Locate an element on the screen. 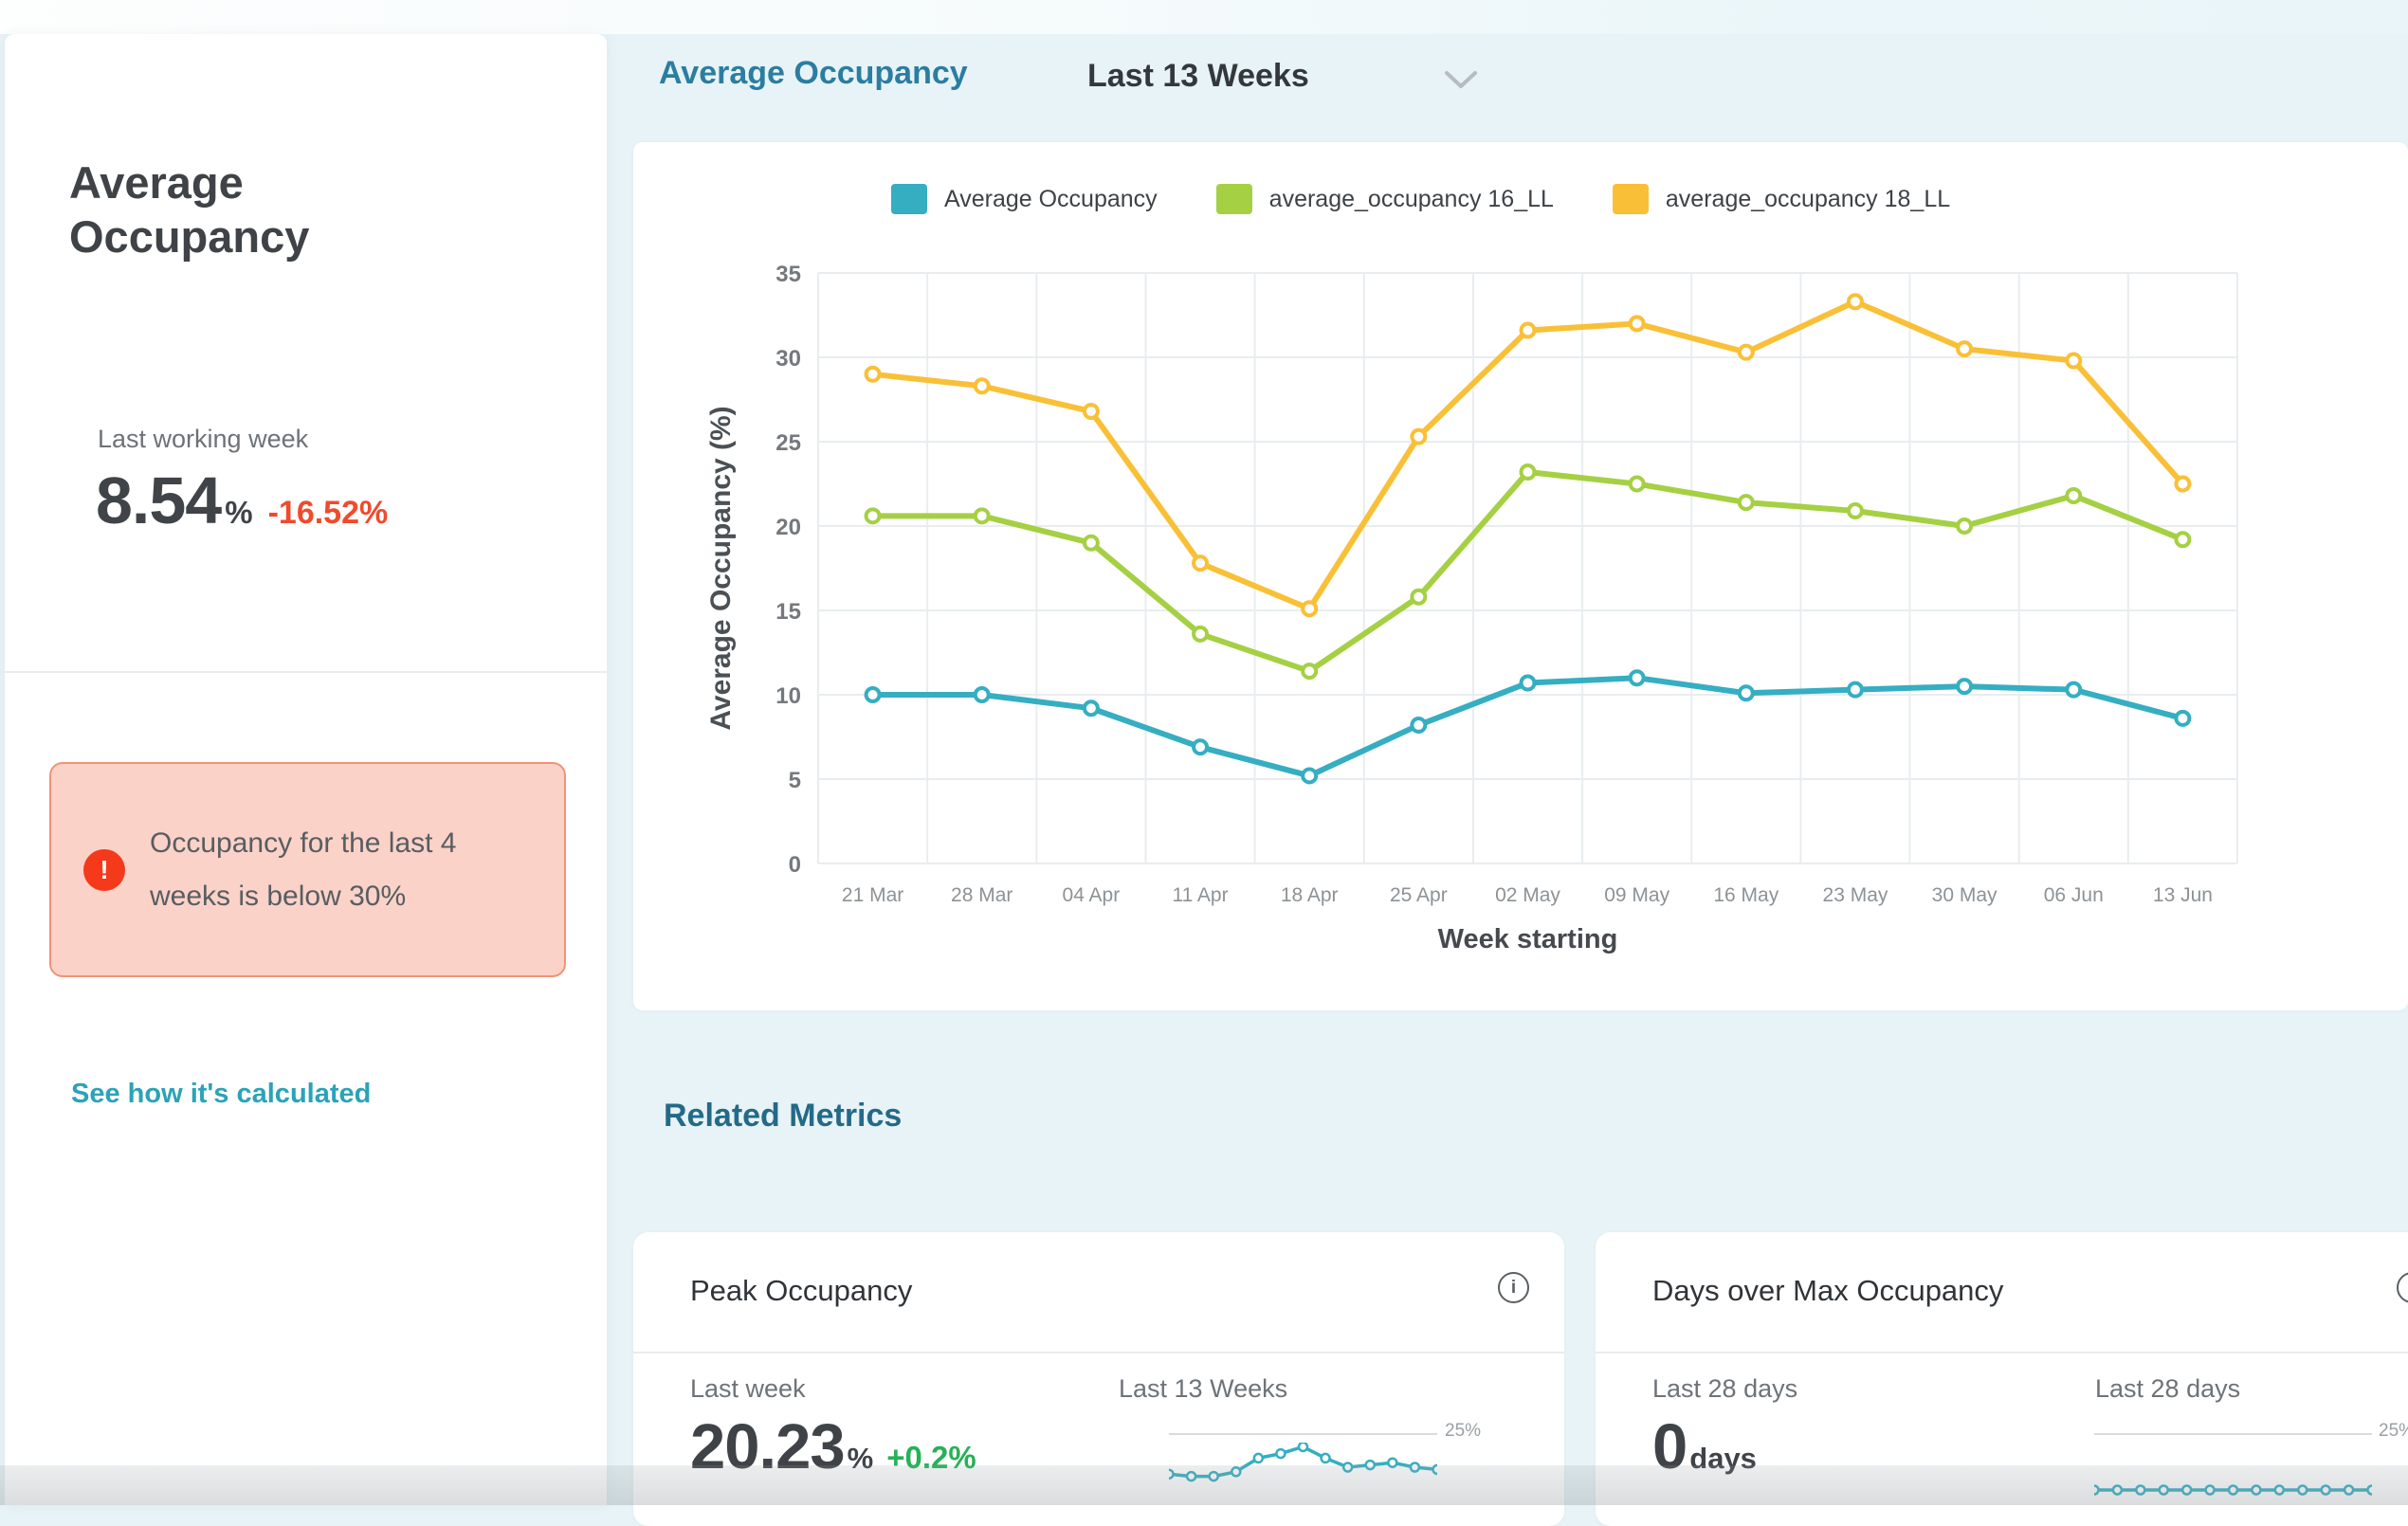 This screenshot has height=1526, width=2408. svg-text: 16 May is located at coordinates (1746, 895).